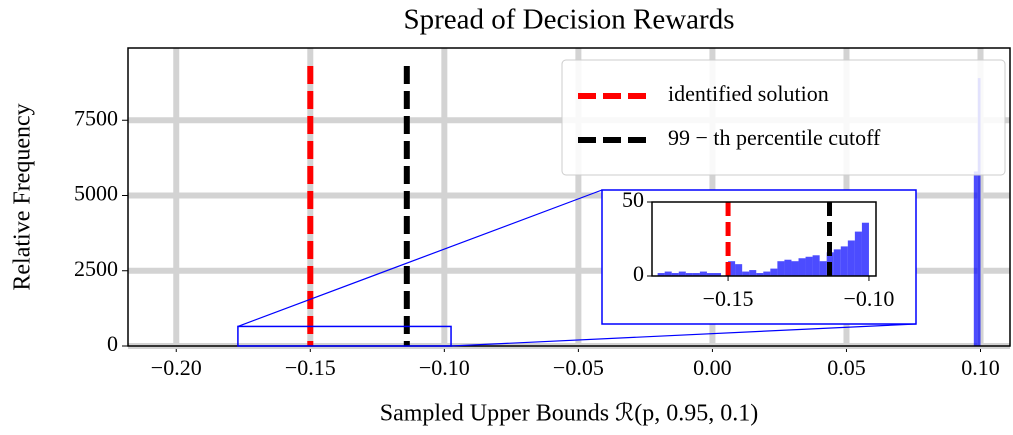 The width and height of the screenshot is (1013, 435). What do you see at coordinates (112, 343) in the screenshot?
I see `y-tick-label: 0` at bounding box center [112, 343].